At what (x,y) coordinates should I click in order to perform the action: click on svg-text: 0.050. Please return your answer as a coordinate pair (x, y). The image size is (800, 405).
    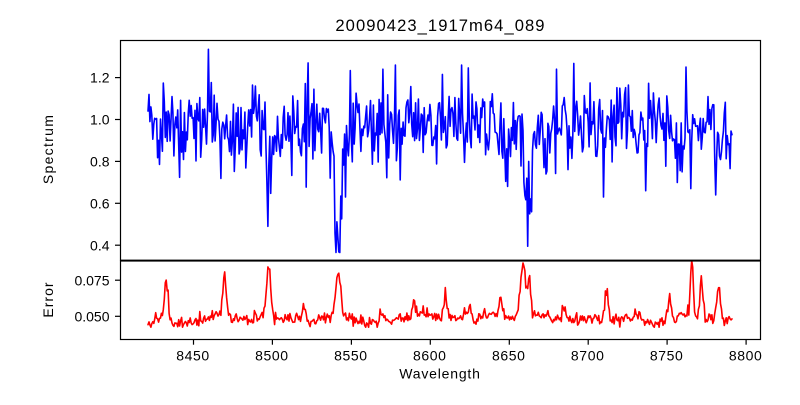
    Looking at the image, I should click on (91, 316).